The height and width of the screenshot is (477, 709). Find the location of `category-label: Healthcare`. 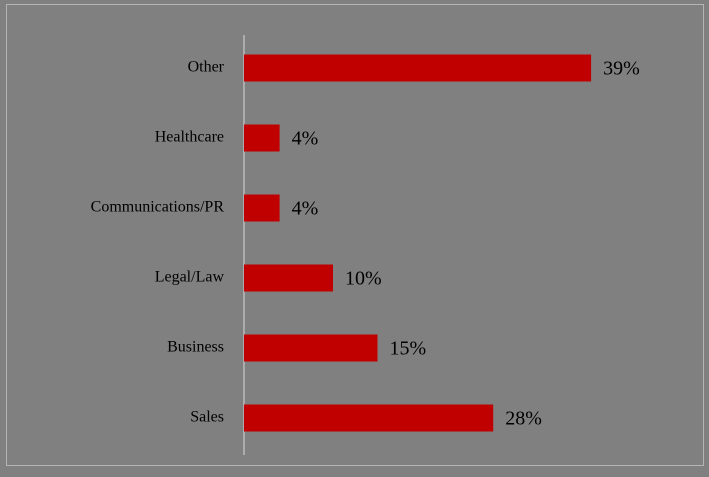

category-label: Healthcare is located at coordinates (189, 137).